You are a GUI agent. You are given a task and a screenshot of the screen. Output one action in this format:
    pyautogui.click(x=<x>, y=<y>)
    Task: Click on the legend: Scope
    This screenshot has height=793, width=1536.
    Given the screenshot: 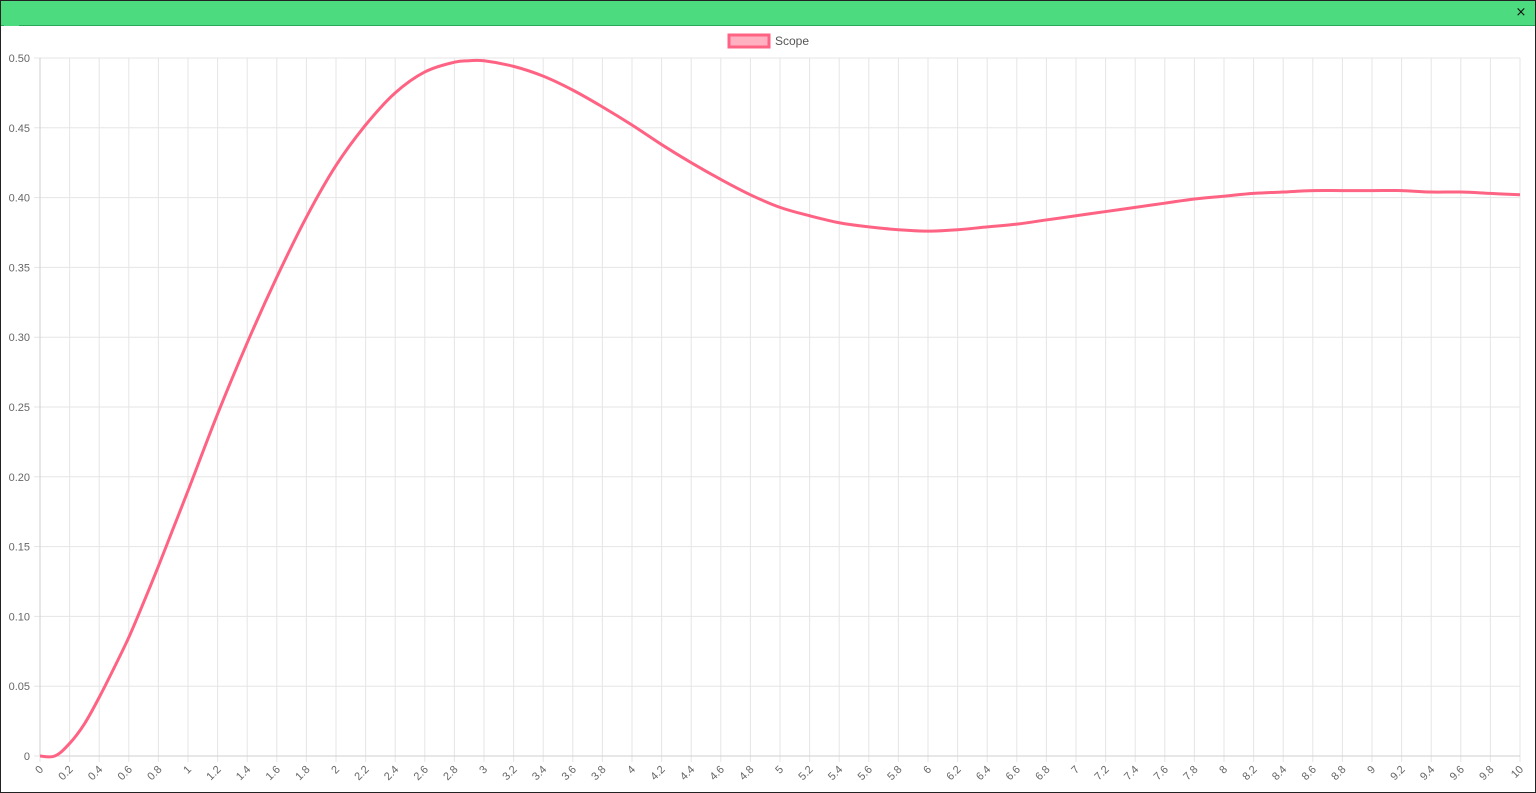 What is the action you would take?
    pyautogui.click(x=768, y=41)
    